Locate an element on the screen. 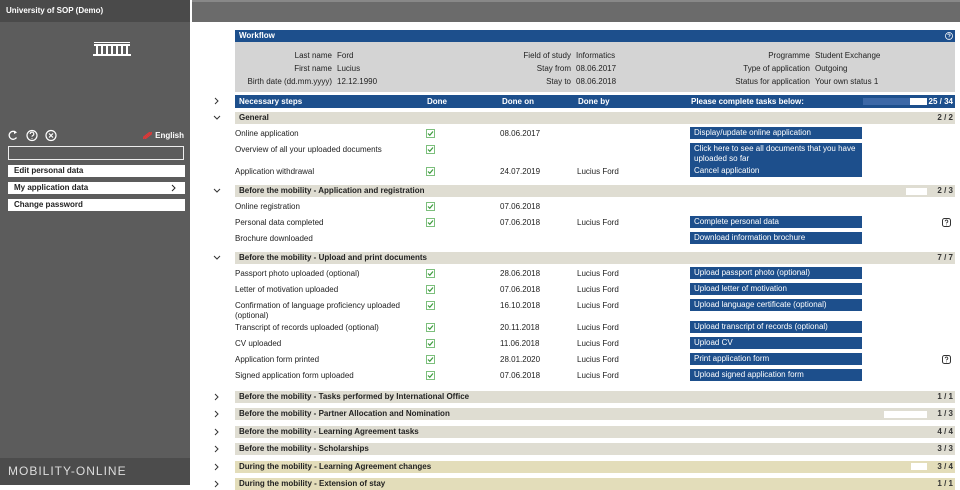  expand-toggle is located at coordinates (216, 101).